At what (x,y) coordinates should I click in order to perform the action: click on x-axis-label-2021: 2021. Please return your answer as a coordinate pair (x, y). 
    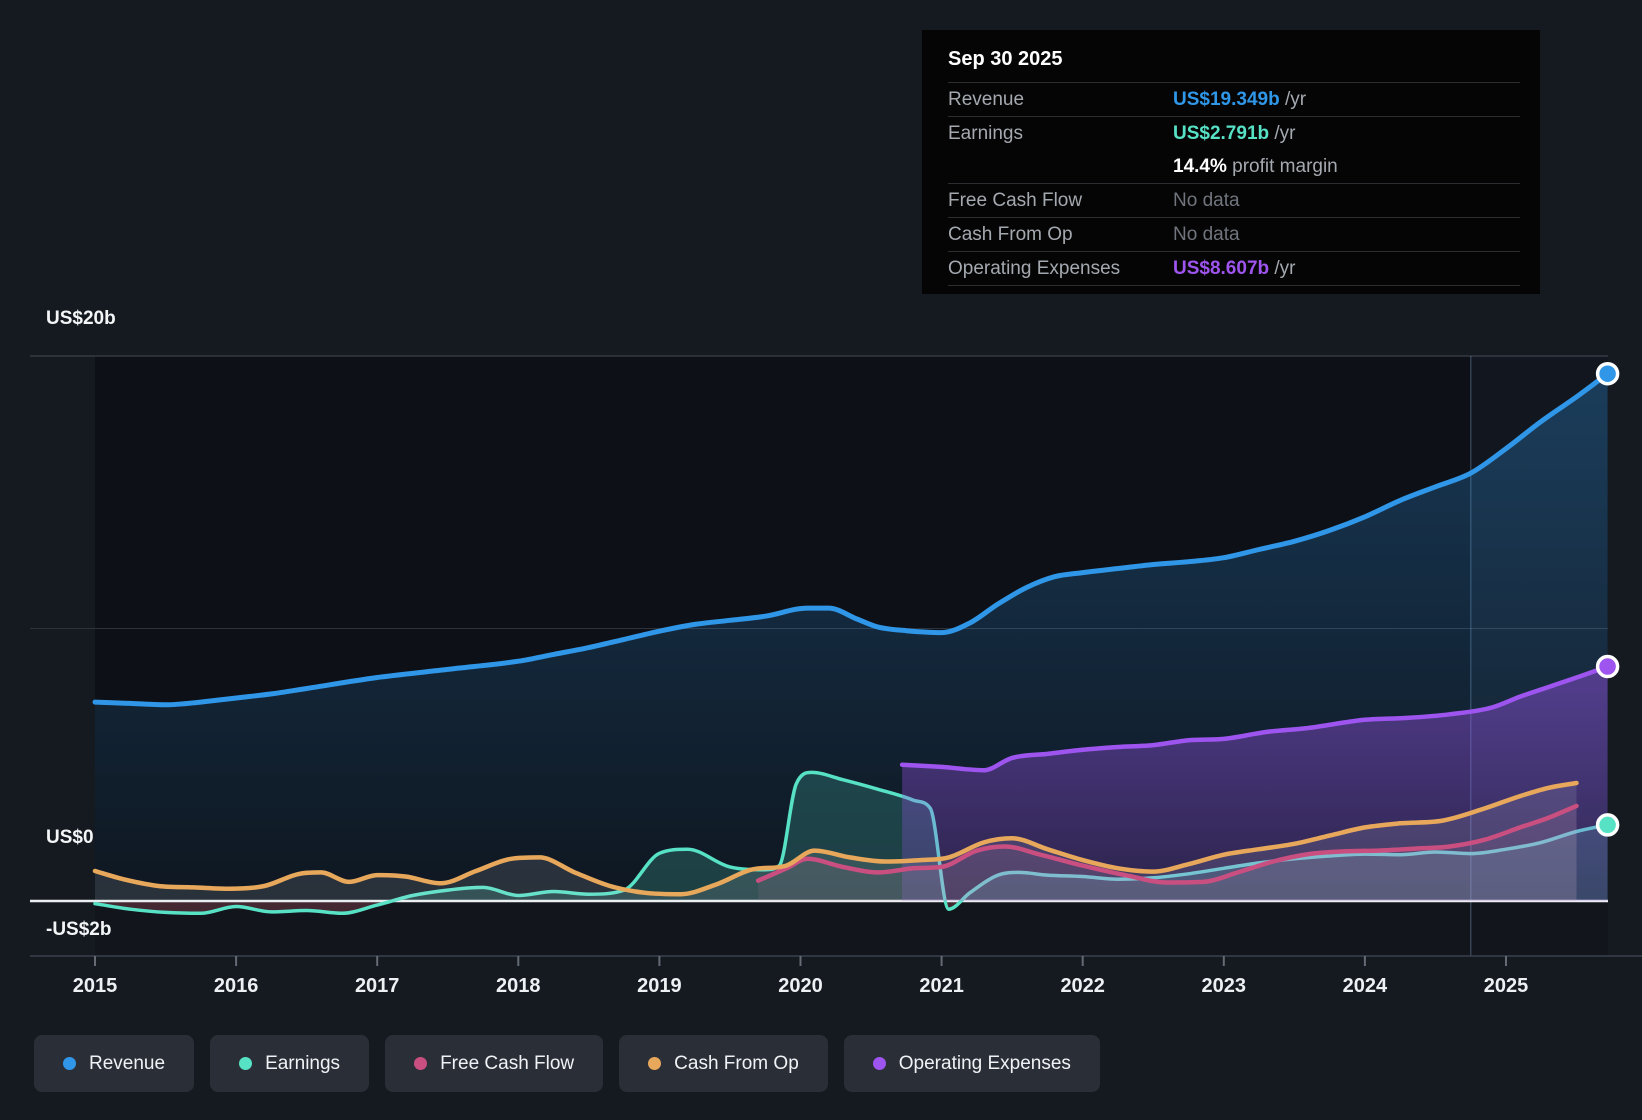
    Looking at the image, I should click on (941, 986).